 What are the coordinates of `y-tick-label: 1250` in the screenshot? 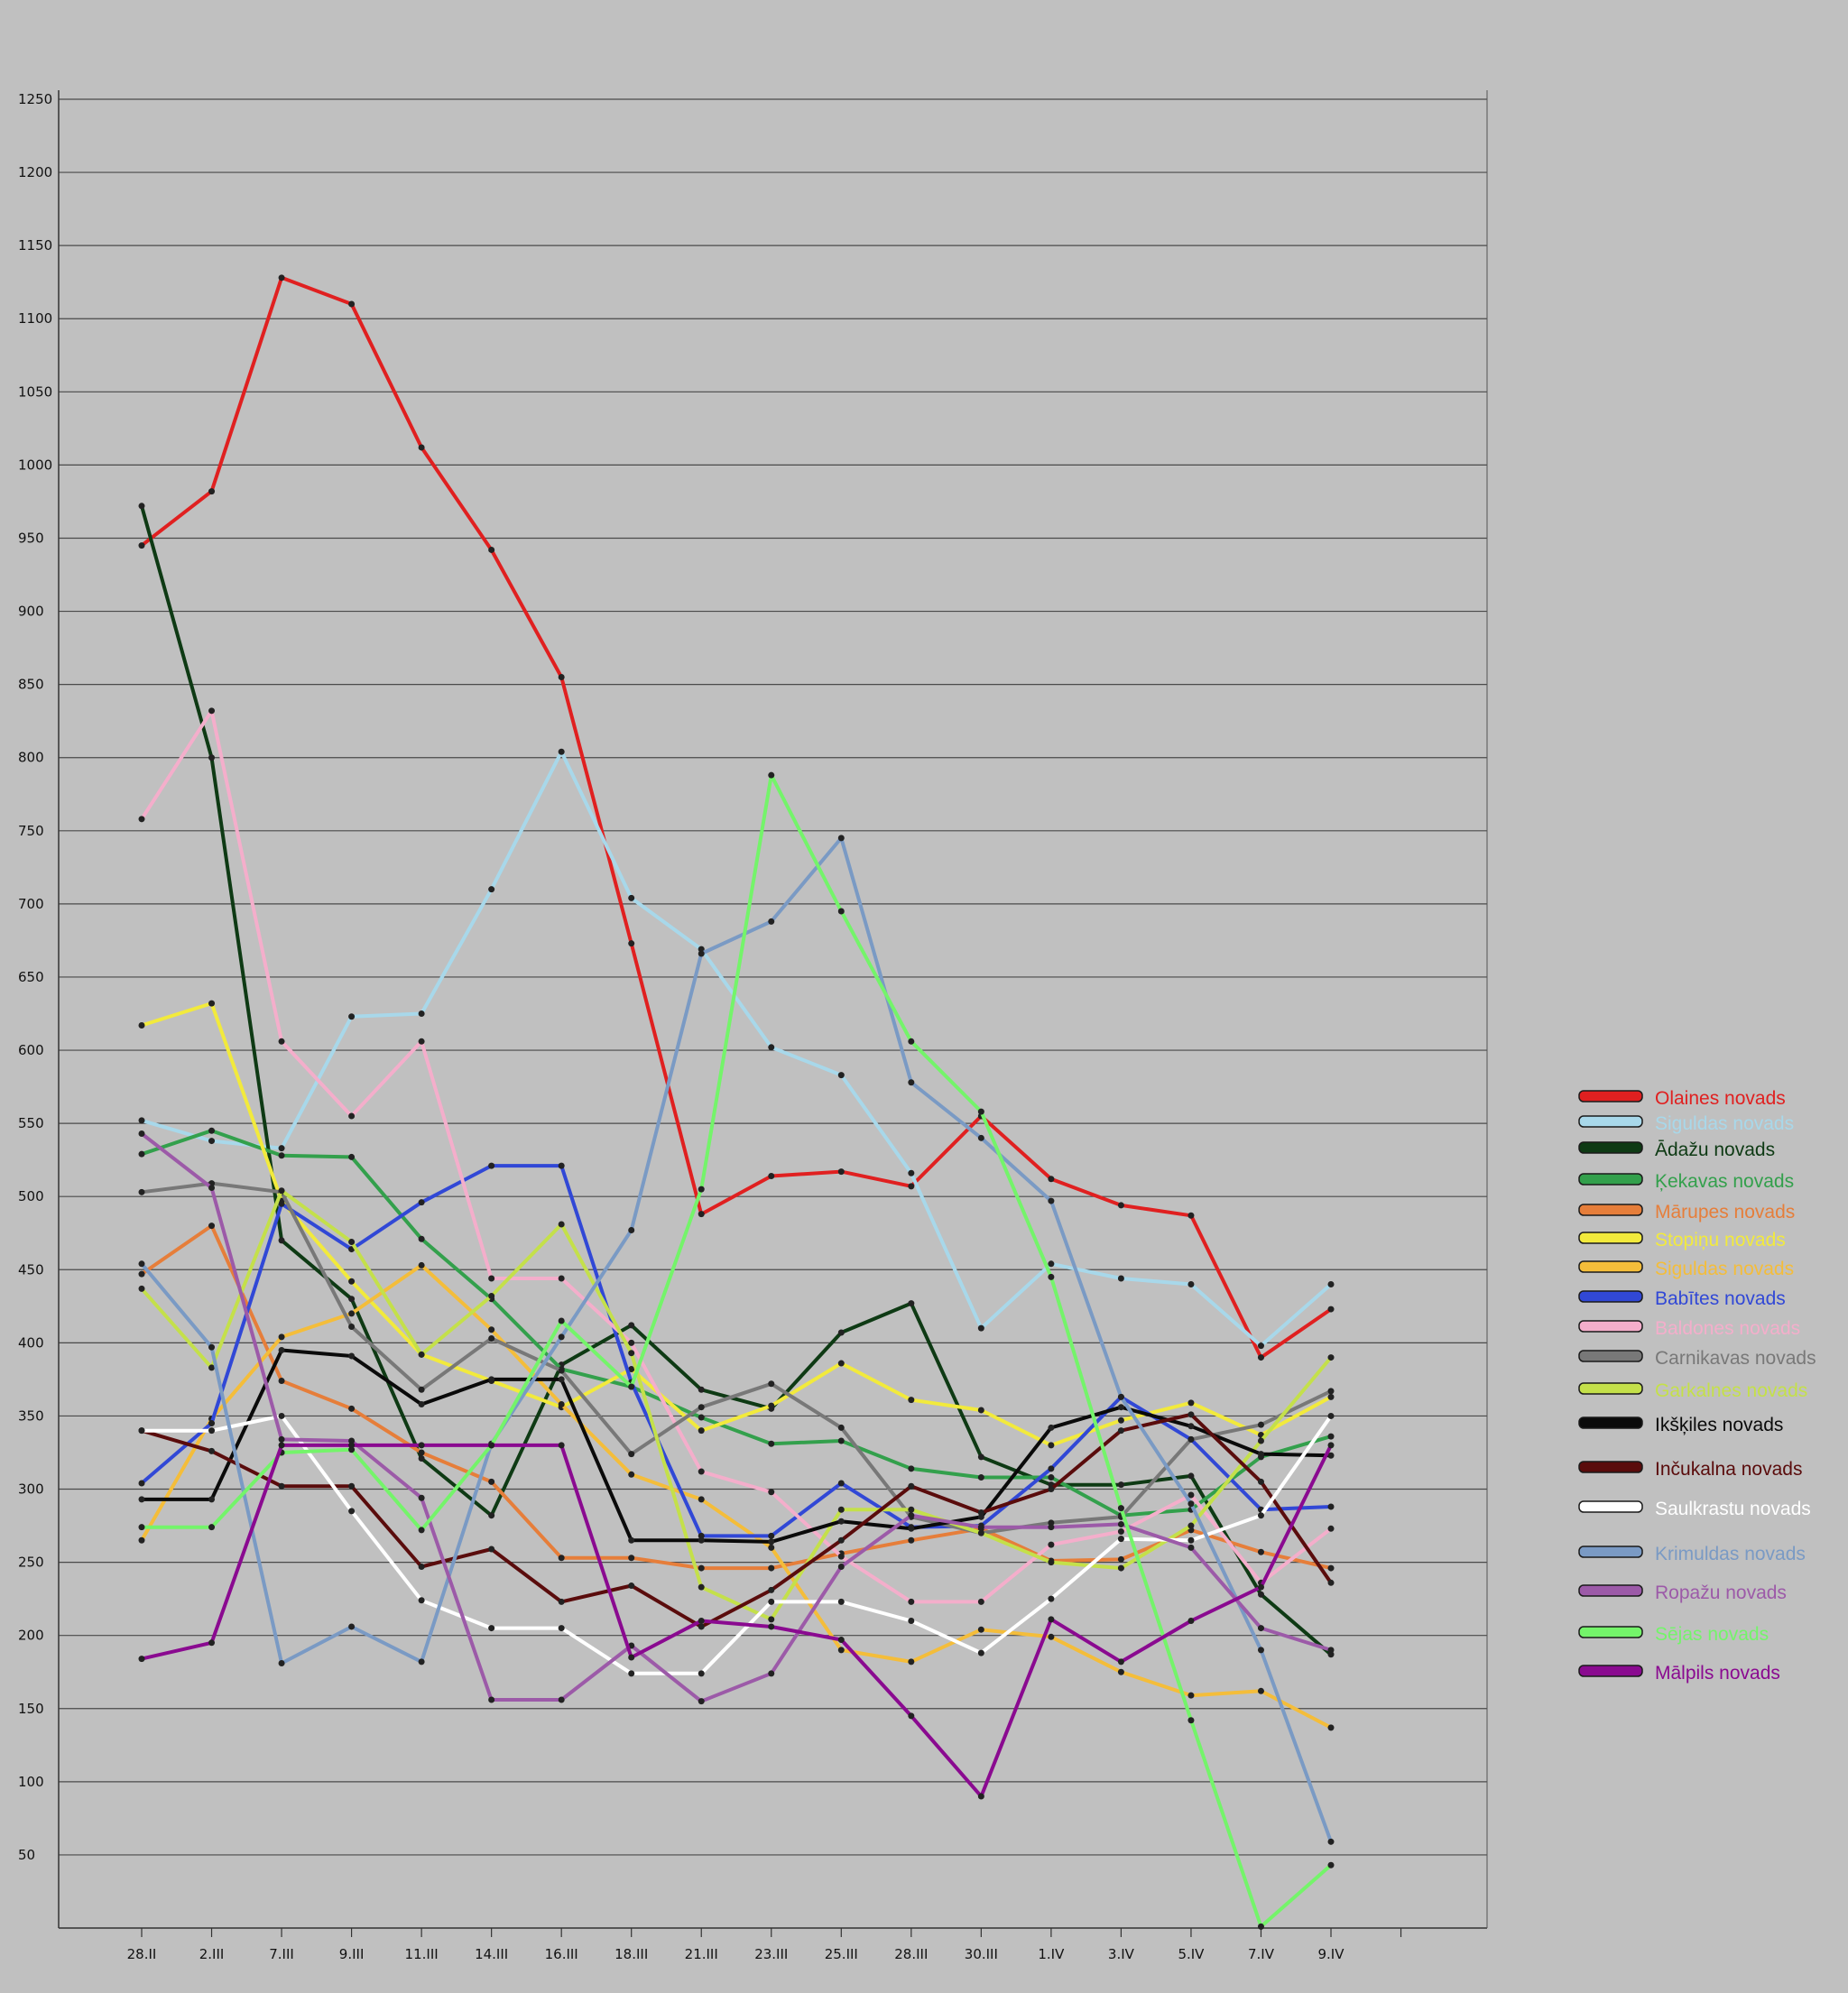 It's located at (35, 99).